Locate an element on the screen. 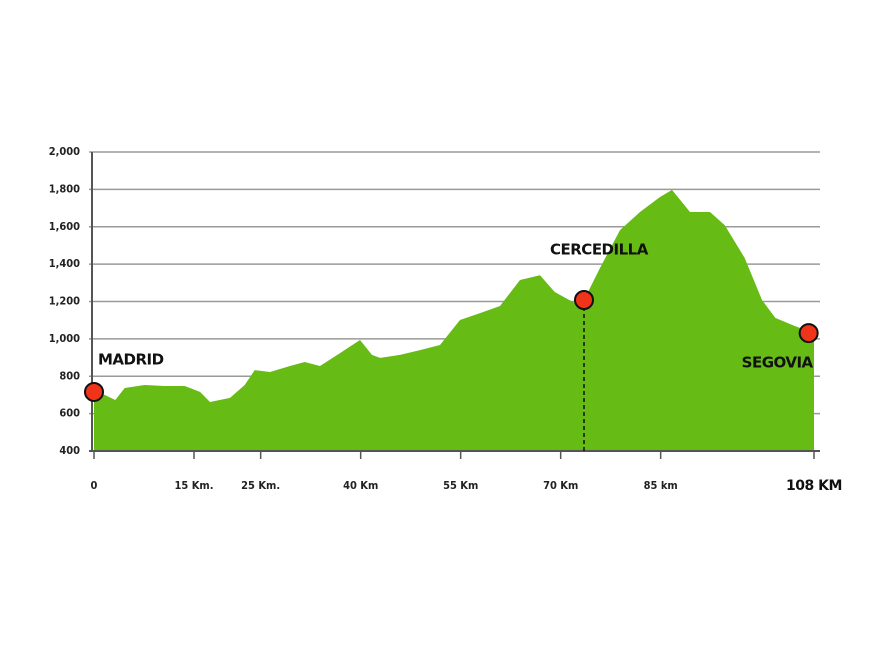  place-label: MADRID is located at coordinates (131, 359).